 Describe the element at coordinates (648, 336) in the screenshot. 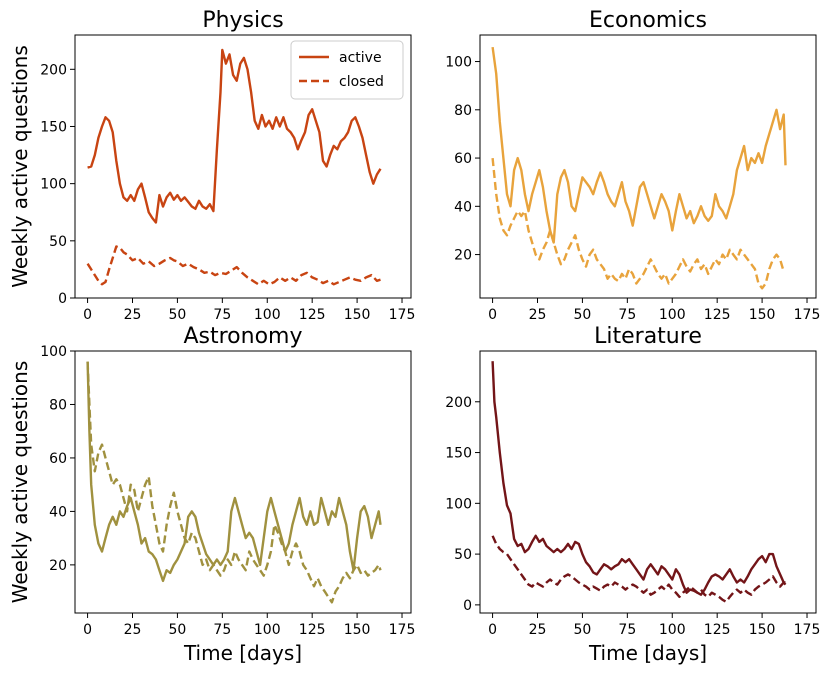

I see `panel-title: Literature` at that location.